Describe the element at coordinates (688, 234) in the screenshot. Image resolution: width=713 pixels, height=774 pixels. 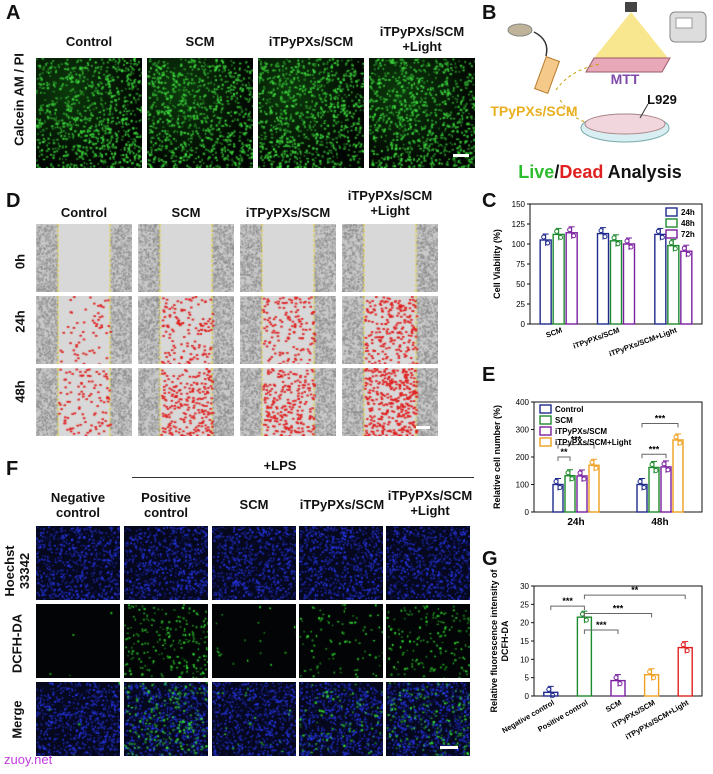
I see `legend-label: 72h` at that location.